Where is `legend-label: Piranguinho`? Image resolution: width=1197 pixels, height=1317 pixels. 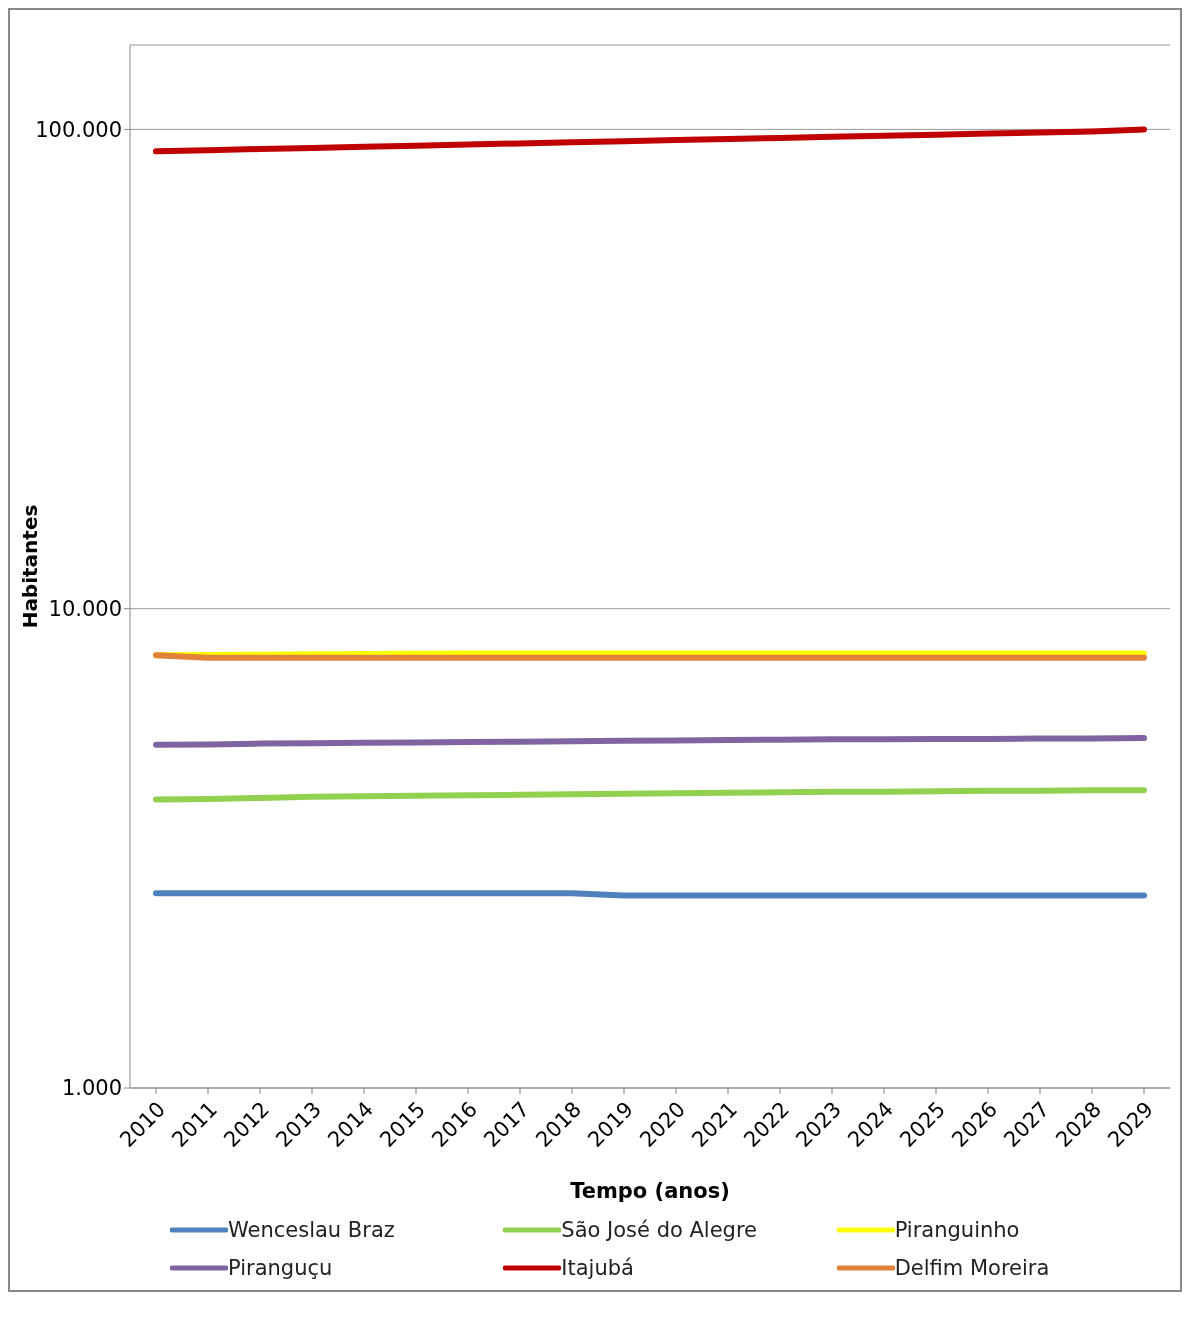
legend-label: Piranguinho is located at coordinates (957, 1230).